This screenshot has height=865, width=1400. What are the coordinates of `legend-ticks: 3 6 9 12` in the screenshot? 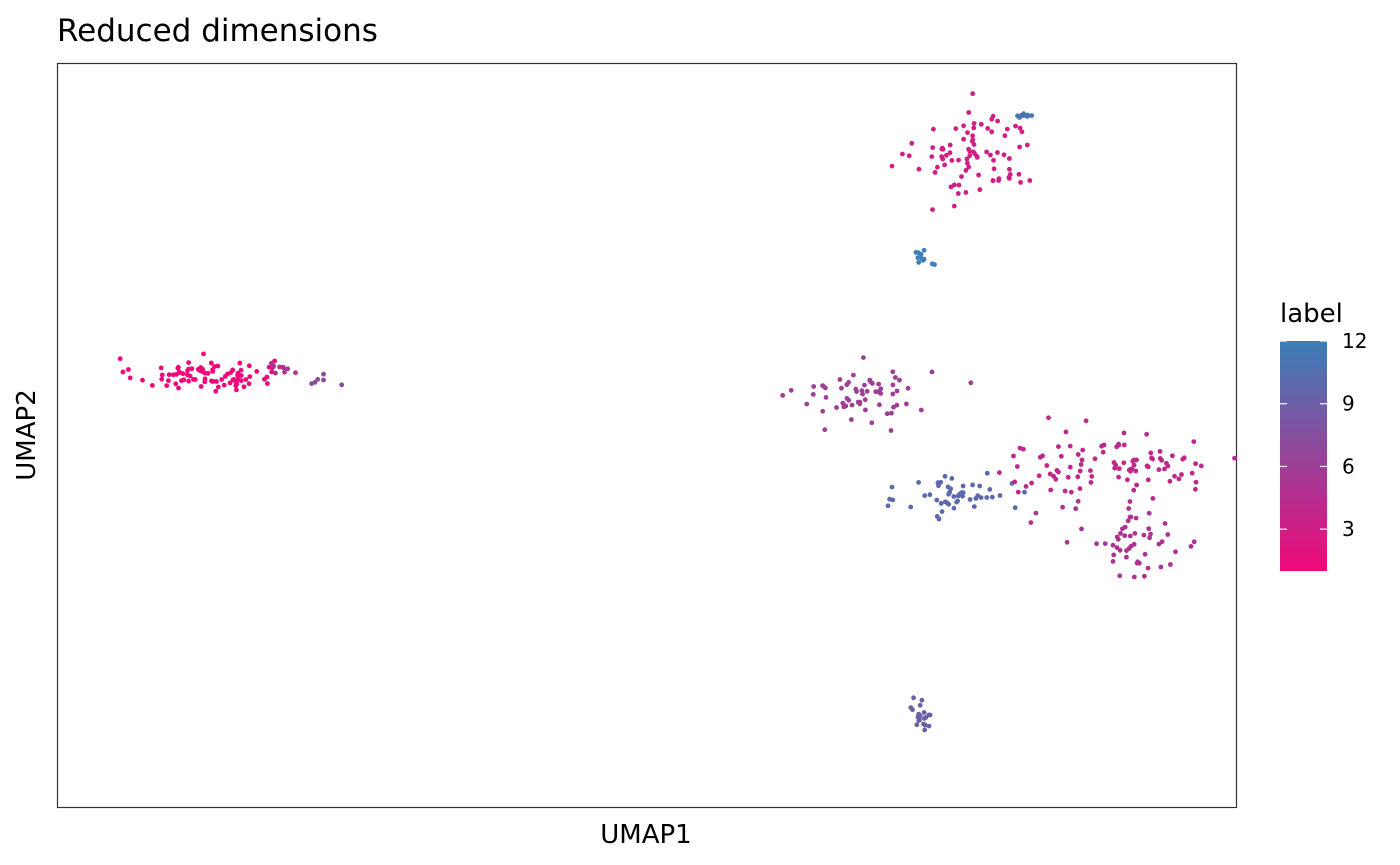 It's located at (1323, 435).